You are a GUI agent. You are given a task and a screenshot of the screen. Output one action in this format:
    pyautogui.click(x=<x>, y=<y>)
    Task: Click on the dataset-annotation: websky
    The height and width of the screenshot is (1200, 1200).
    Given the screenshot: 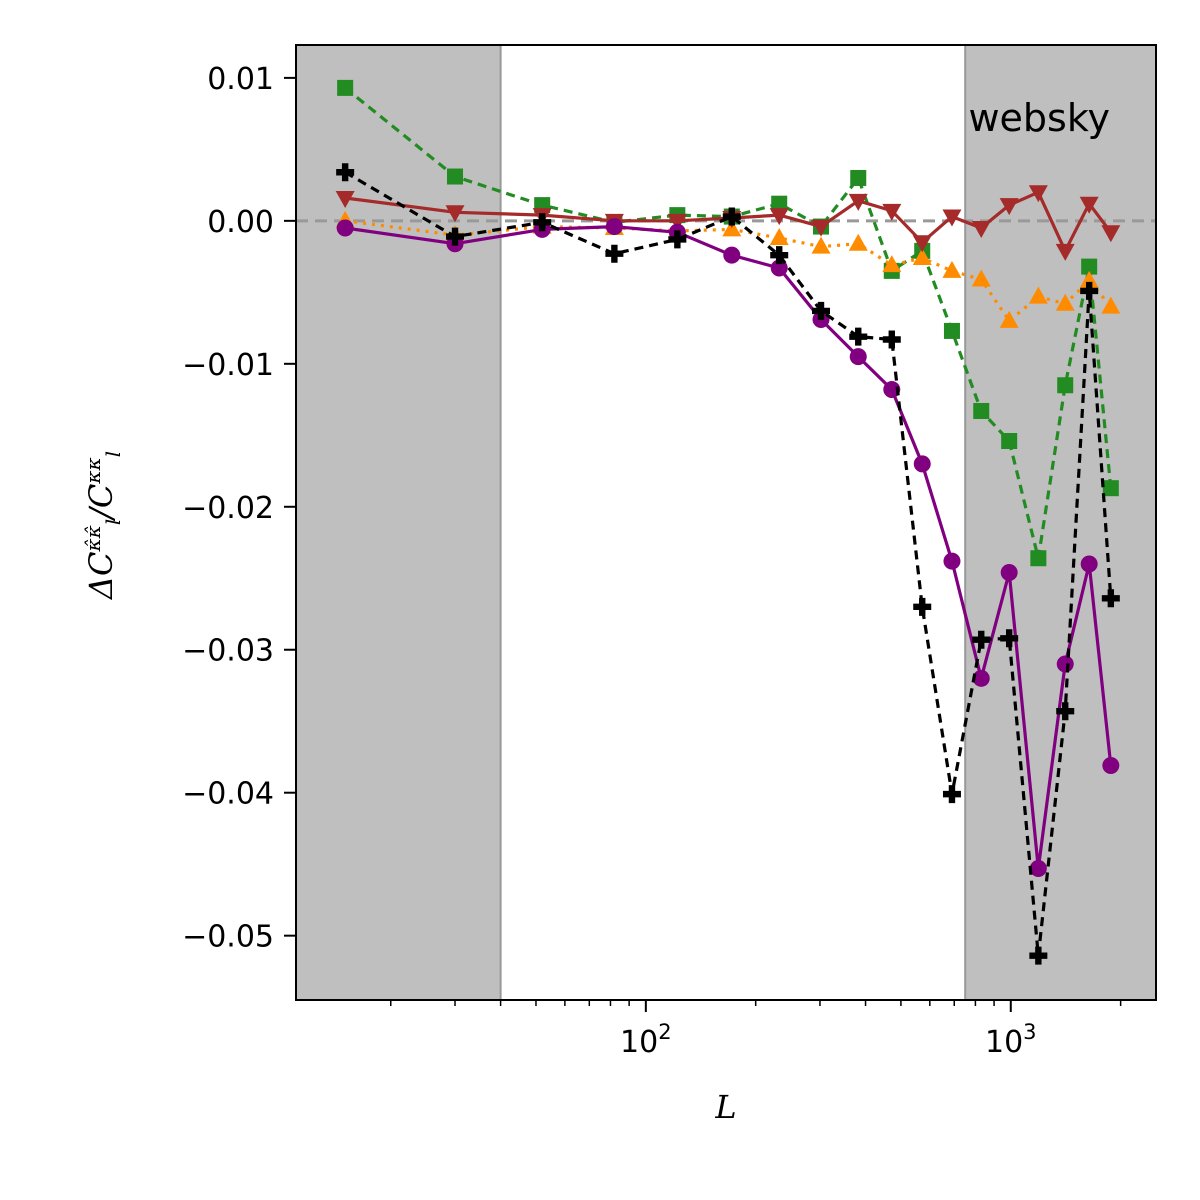 What is the action you would take?
    pyautogui.click(x=1039, y=118)
    